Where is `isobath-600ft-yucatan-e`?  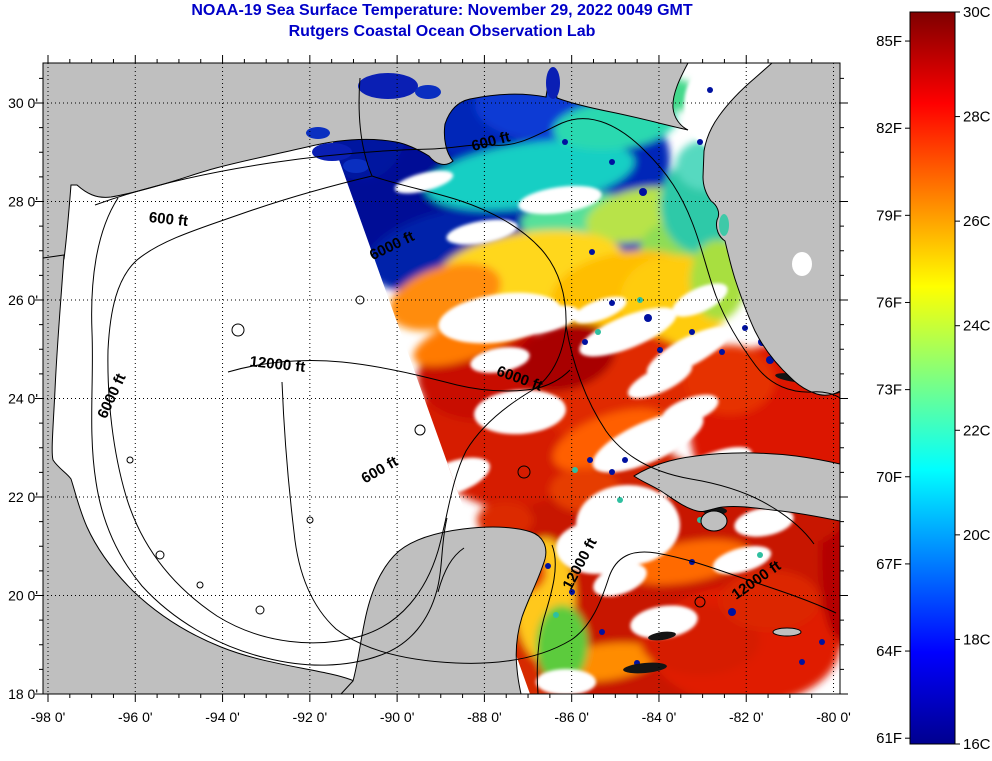 isobath-600ft-yucatan-e is located at coordinates (546, 619).